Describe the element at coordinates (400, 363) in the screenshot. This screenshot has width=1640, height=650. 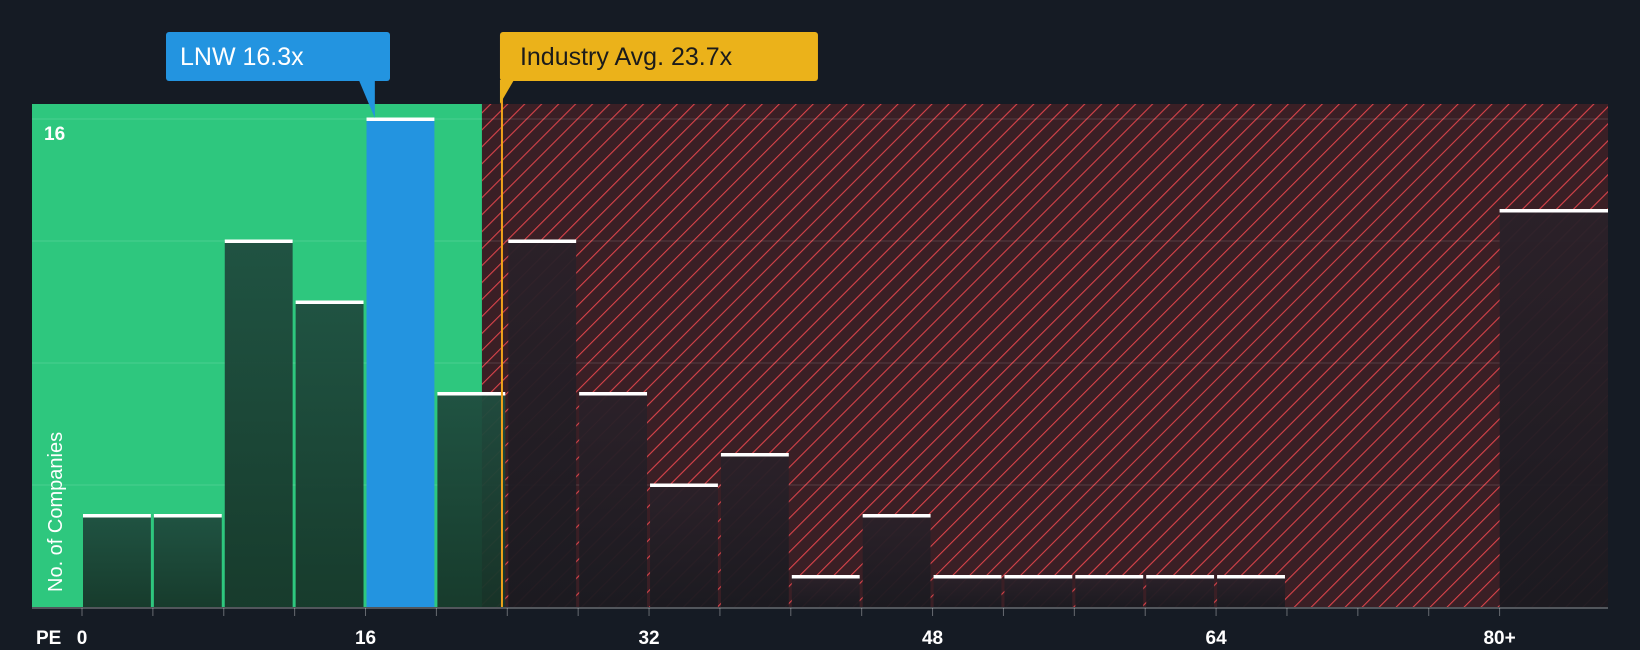
I see `highlight-bar` at that location.